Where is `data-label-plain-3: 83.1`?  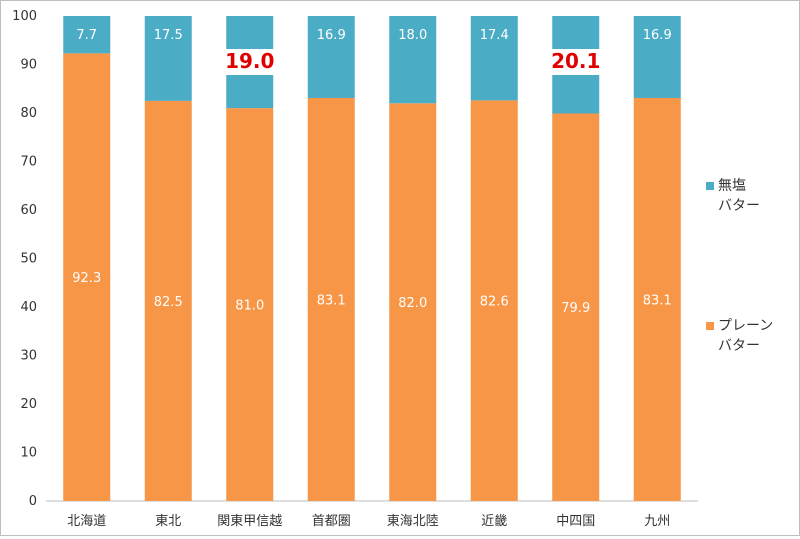 data-label-plain-3: 83.1 is located at coordinates (331, 300).